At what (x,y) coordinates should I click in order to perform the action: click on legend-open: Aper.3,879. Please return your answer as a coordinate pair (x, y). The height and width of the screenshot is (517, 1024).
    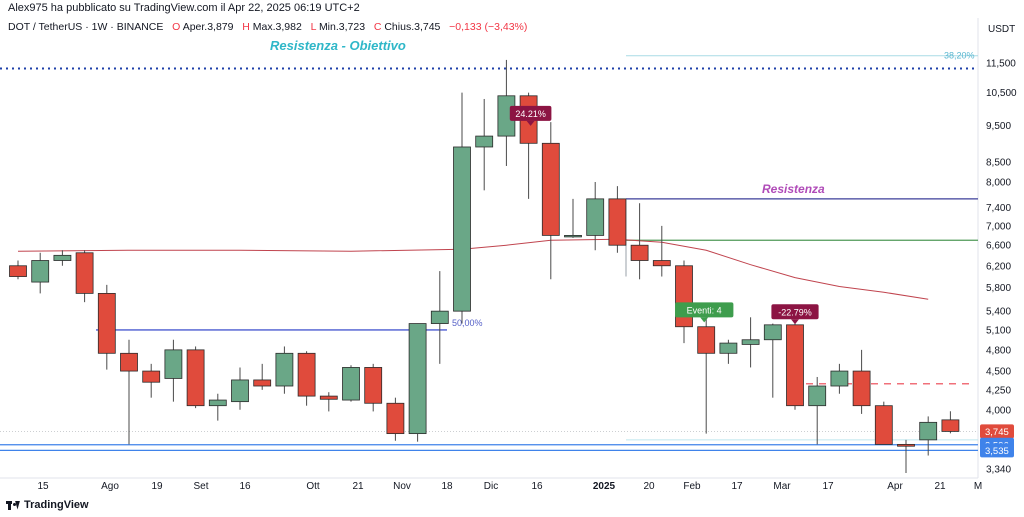
    Looking at the image, I should click on (208, 27).